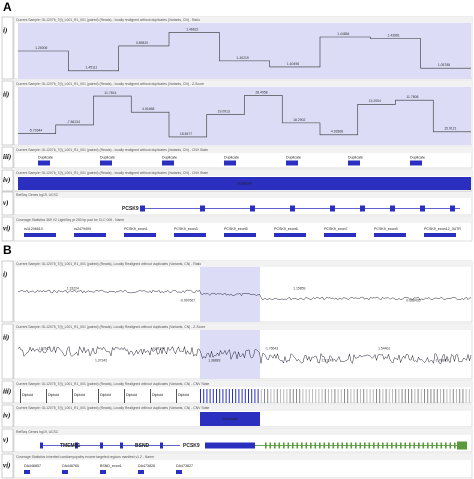 The height and width of the screenshot is (479, 474). Describe the element at coordinates (394, 36) in the screenshot. I see `value-label: 1.43581` at that location.